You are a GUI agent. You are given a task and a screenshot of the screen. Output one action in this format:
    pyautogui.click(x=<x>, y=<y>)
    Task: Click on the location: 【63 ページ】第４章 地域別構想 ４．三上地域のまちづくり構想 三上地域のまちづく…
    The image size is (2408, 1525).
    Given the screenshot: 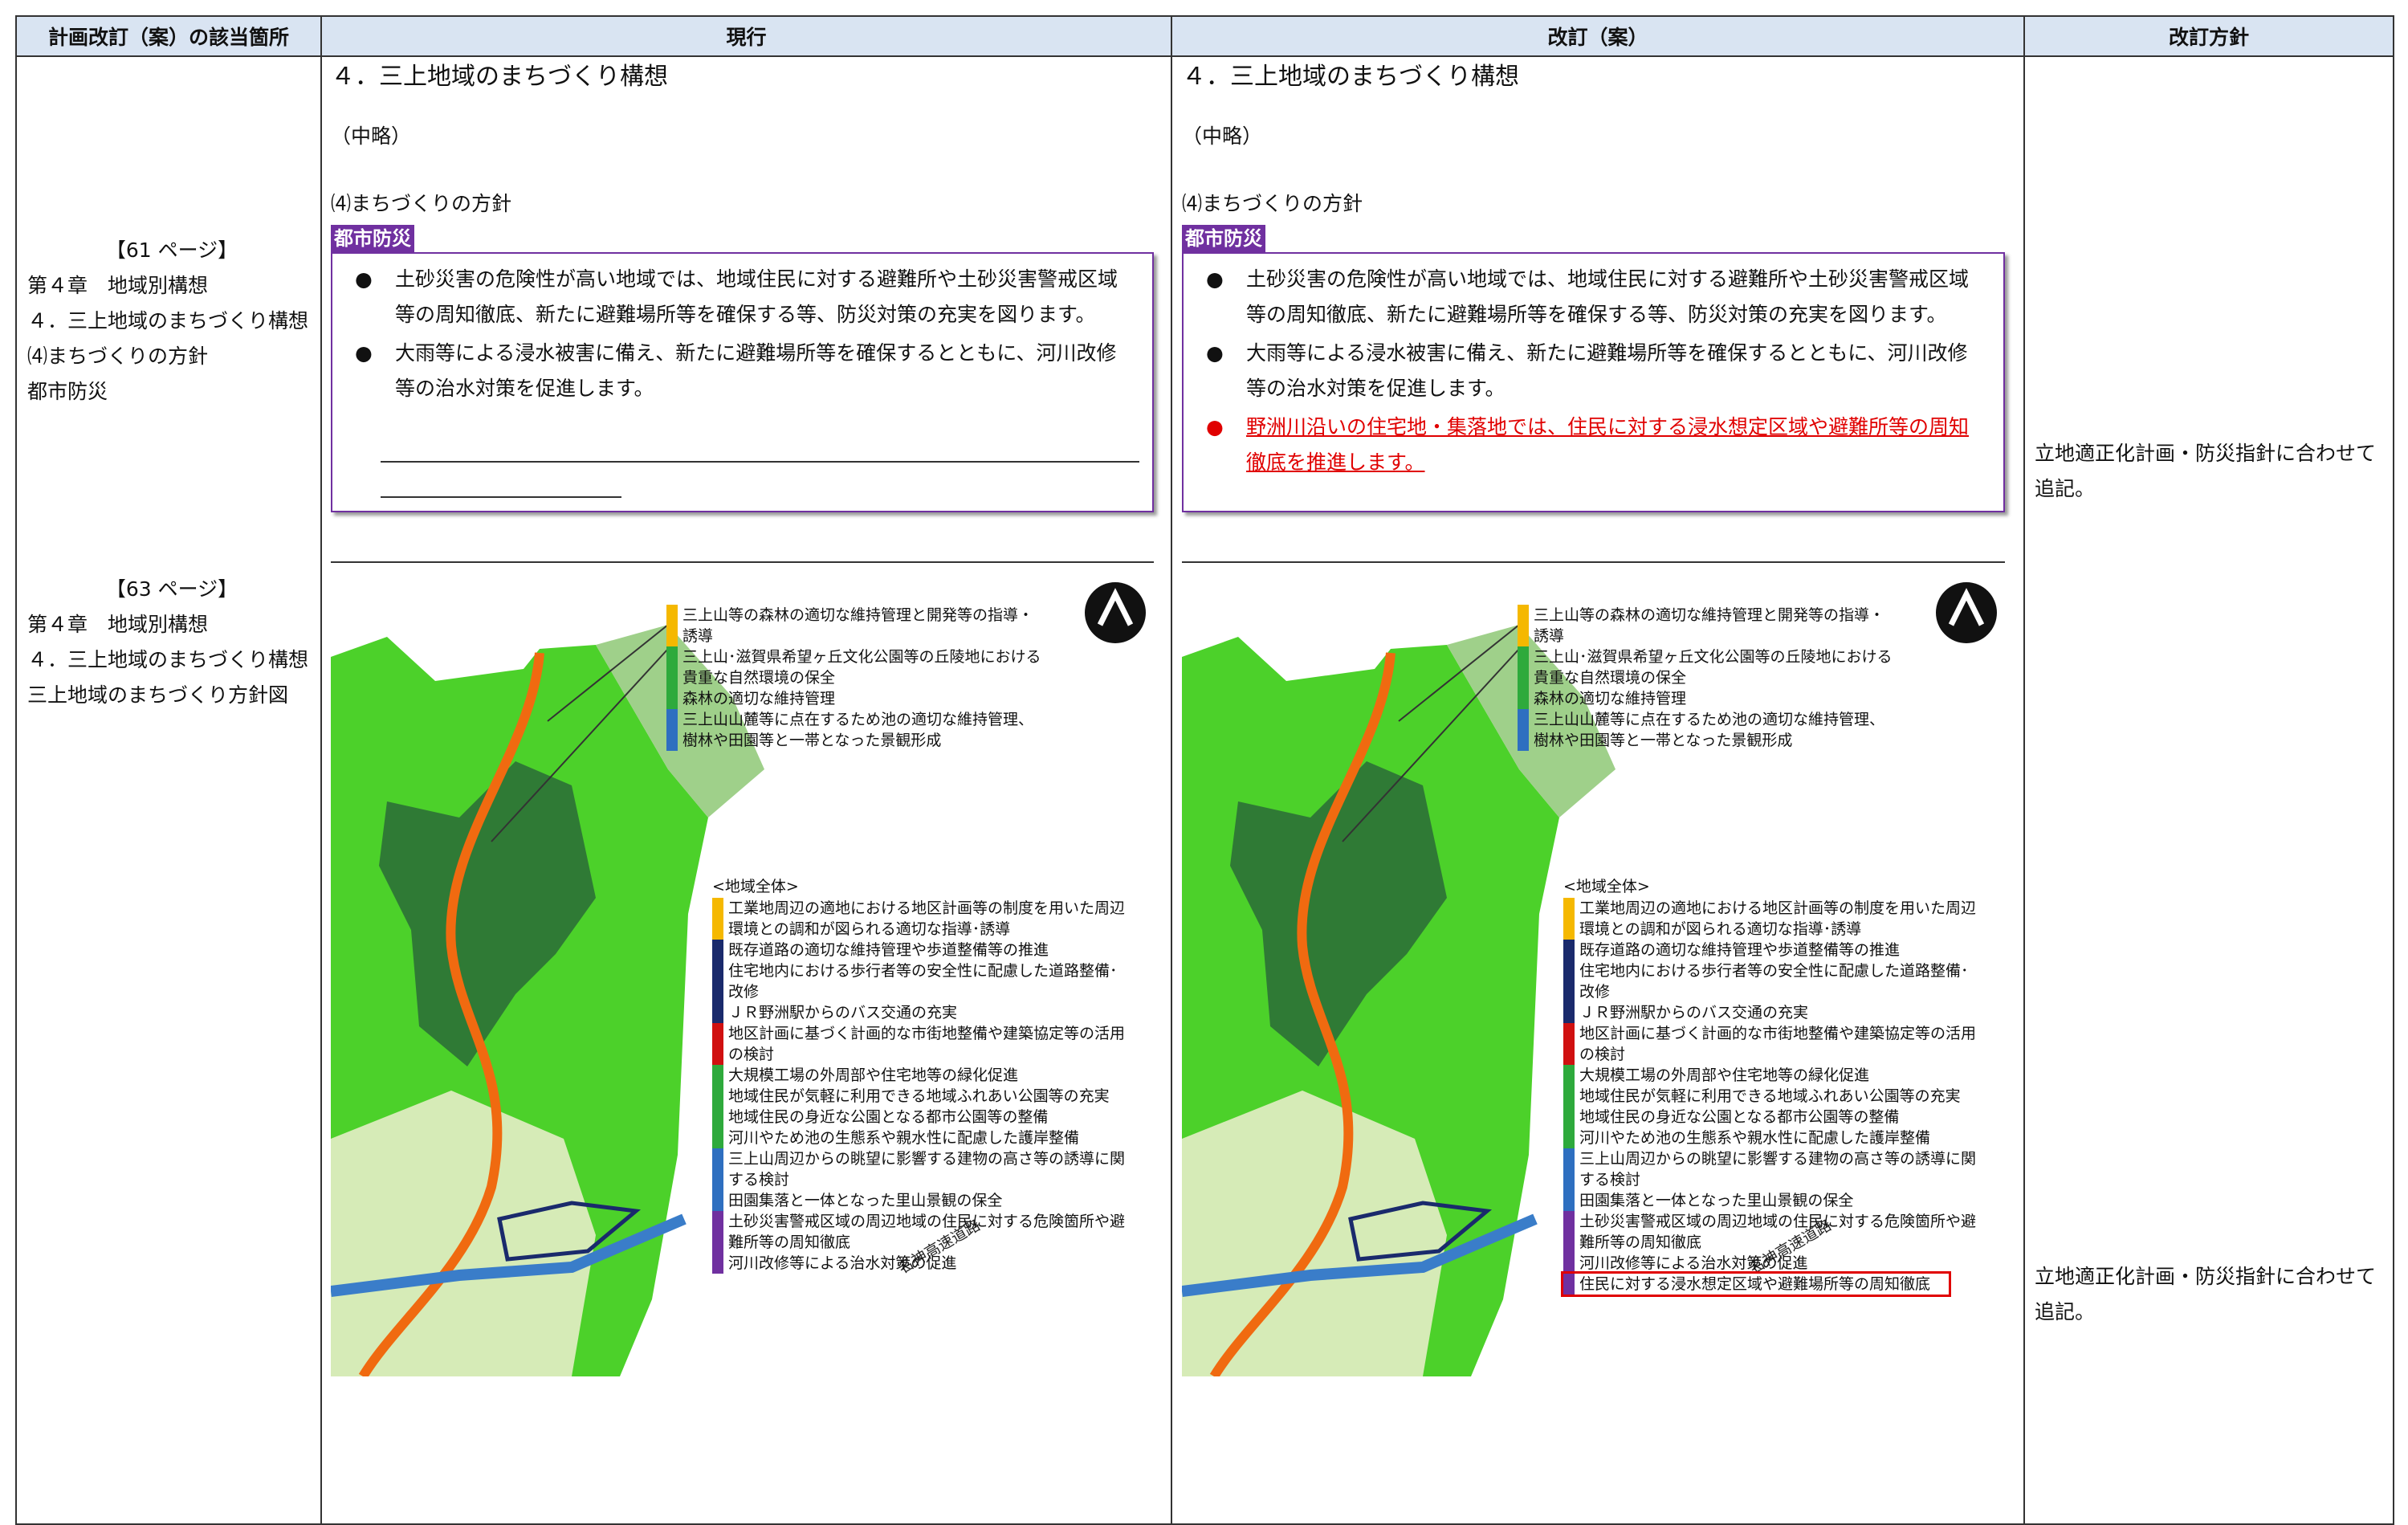 What is the action you would take?
    pyautogui.click(x=171, y=642)
    